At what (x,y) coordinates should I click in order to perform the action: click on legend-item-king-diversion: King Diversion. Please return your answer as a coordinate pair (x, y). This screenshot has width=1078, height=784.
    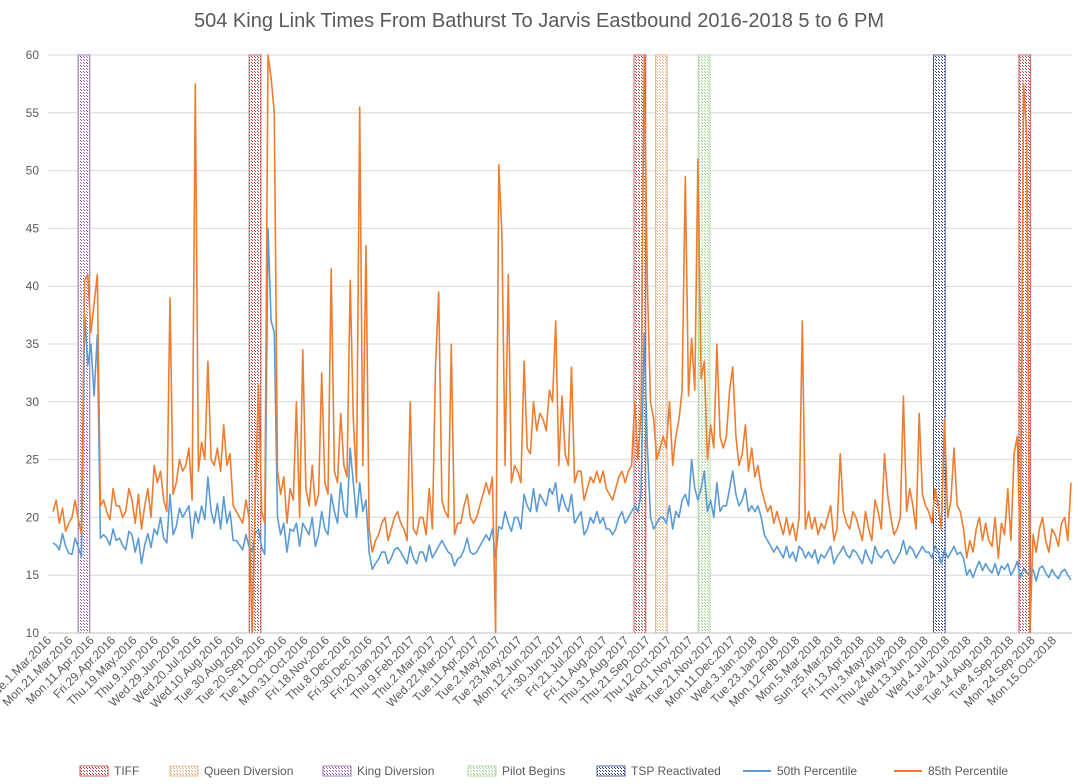
    Looking at the image, I should click on (378, 771).